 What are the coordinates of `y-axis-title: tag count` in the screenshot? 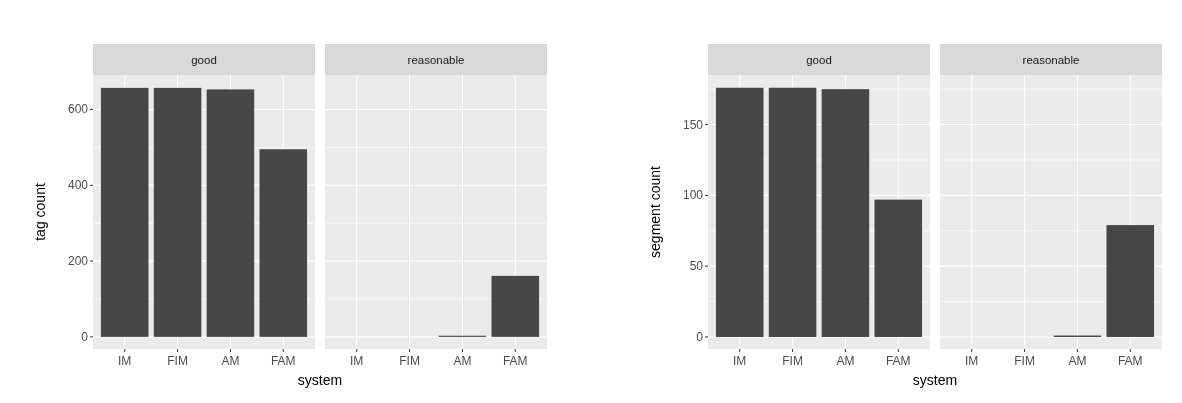 It's located at (40, 212).